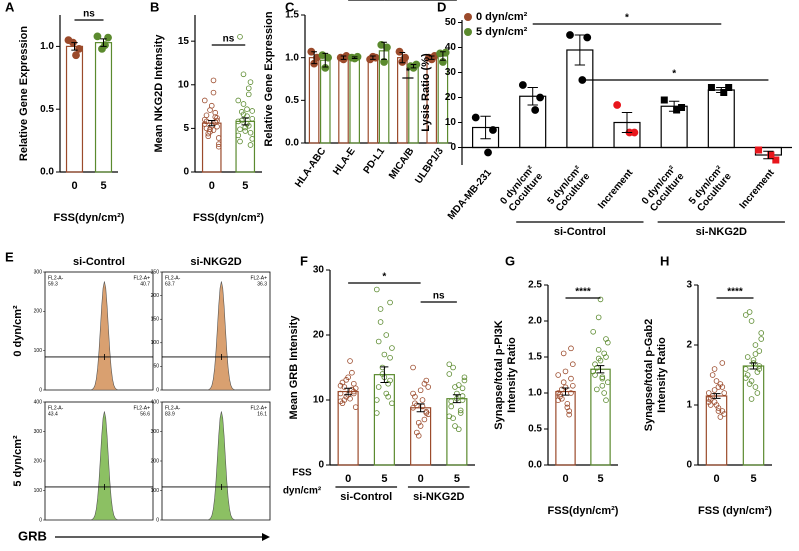 This screenshot has width=799, height=551. What do you see at coordinates (258, 278) in the screenshot?
I see `gate-label: FL2-A+` at bounding box center [258, 278].